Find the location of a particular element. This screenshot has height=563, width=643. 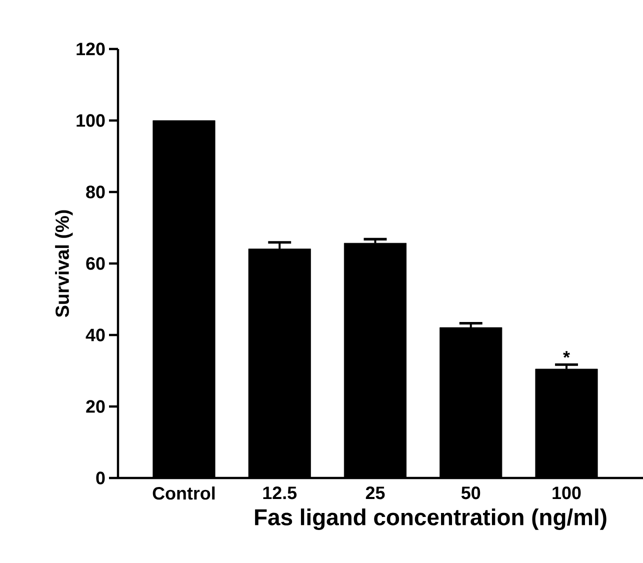

x-axis-title: Fas ligand concentration (ng/ml) is located at coordinates (430, 519).